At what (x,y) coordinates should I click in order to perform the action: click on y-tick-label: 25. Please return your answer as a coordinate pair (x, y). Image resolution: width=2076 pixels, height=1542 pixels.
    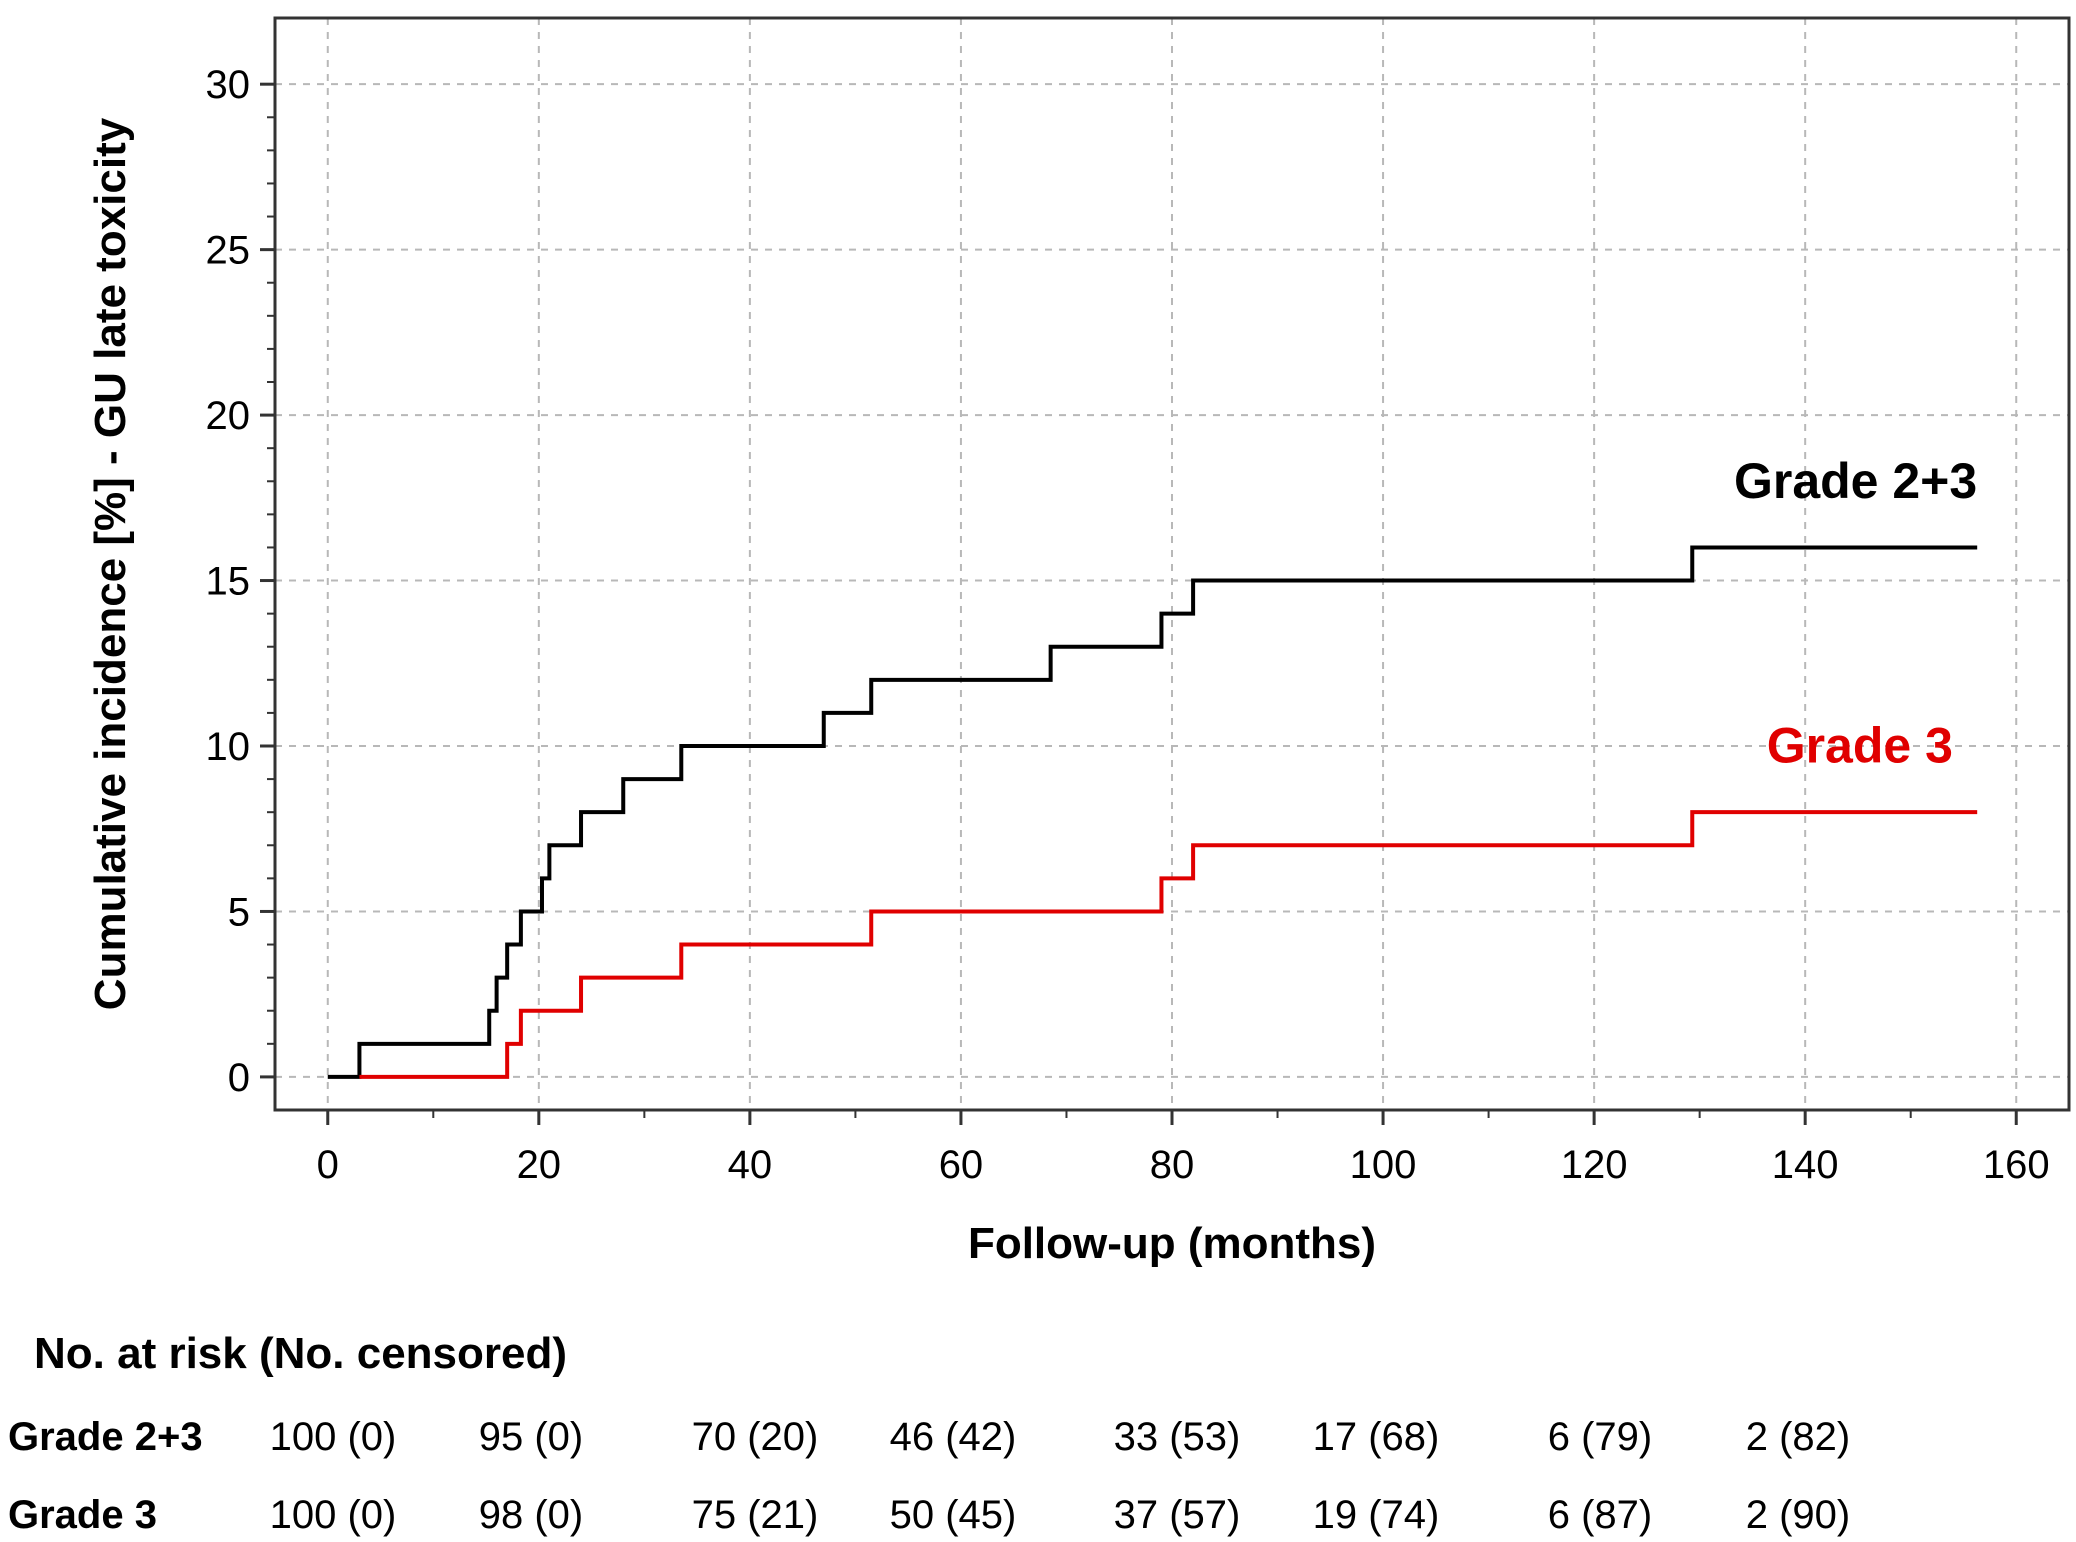
    Looking at the image, I should click on (228, 251).